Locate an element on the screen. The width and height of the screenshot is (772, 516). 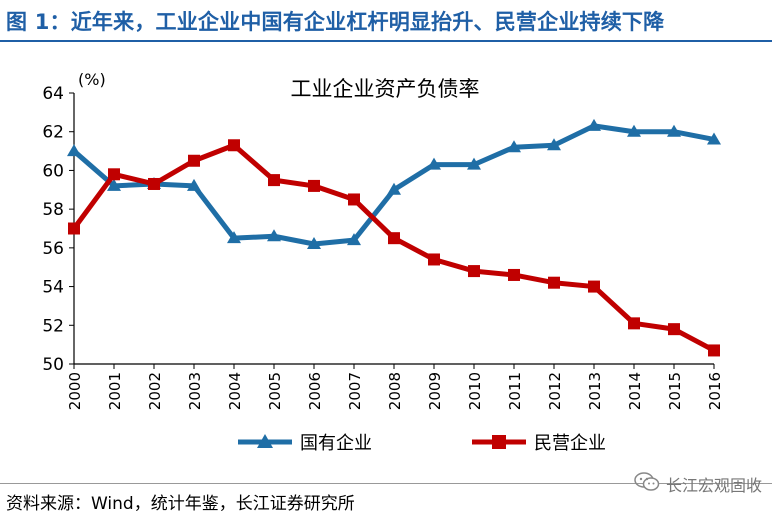
y-axis-unit: (%) is located at coordinates (92, 79).